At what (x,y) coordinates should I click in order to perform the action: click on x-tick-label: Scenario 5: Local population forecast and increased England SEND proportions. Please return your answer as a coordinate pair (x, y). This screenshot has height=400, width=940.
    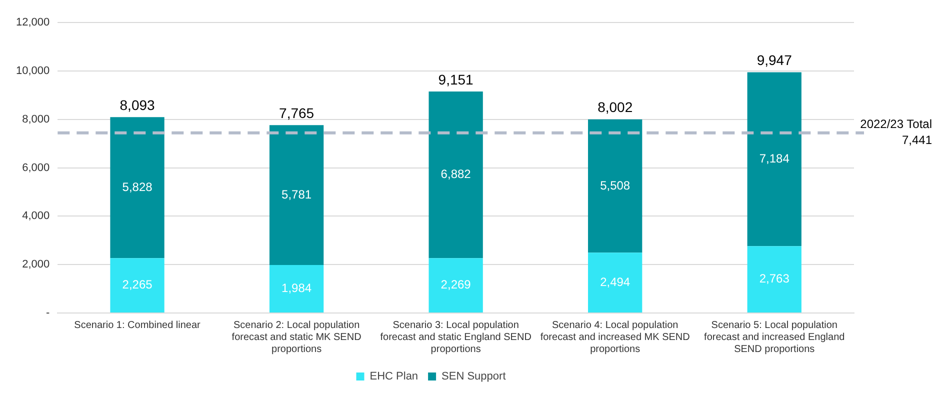
    Looking at the image, I should click on (774, 337).